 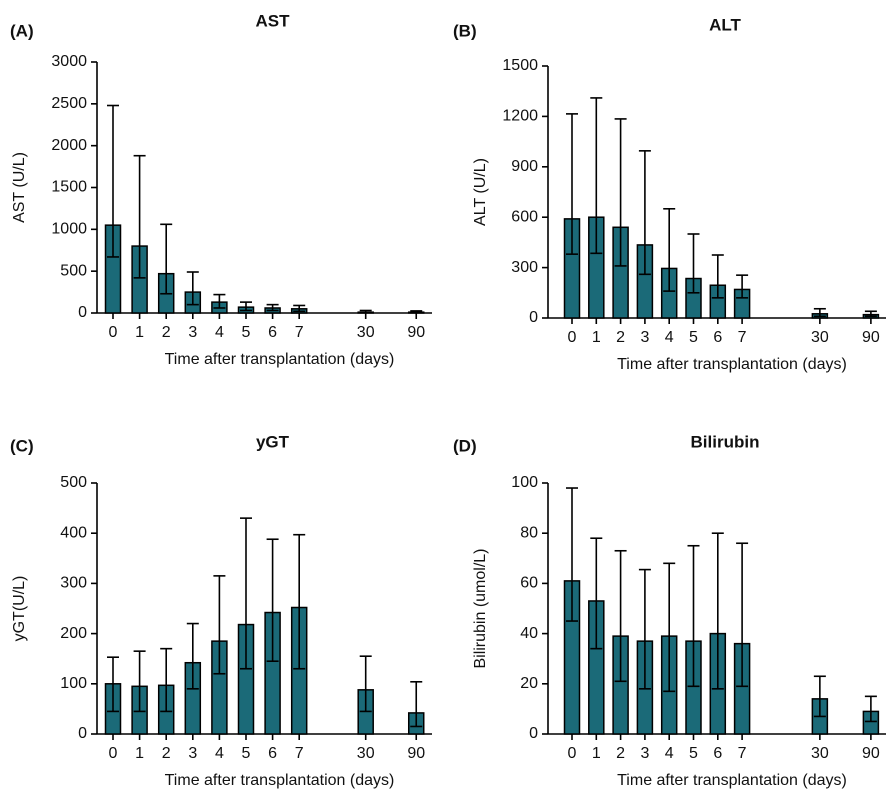 What do you see at coordinates (19, 187) in the screenshot?
I see `y-axis-label: AST (U/L)` at bounding box center [19, 187].